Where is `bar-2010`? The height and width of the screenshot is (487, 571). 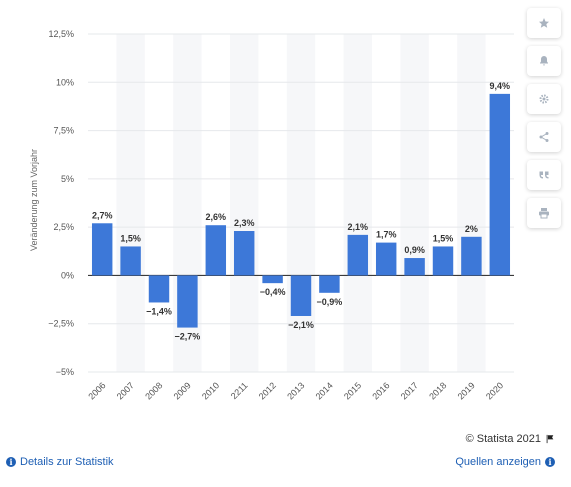 bar-2010 is located at coordinates (216, 250).